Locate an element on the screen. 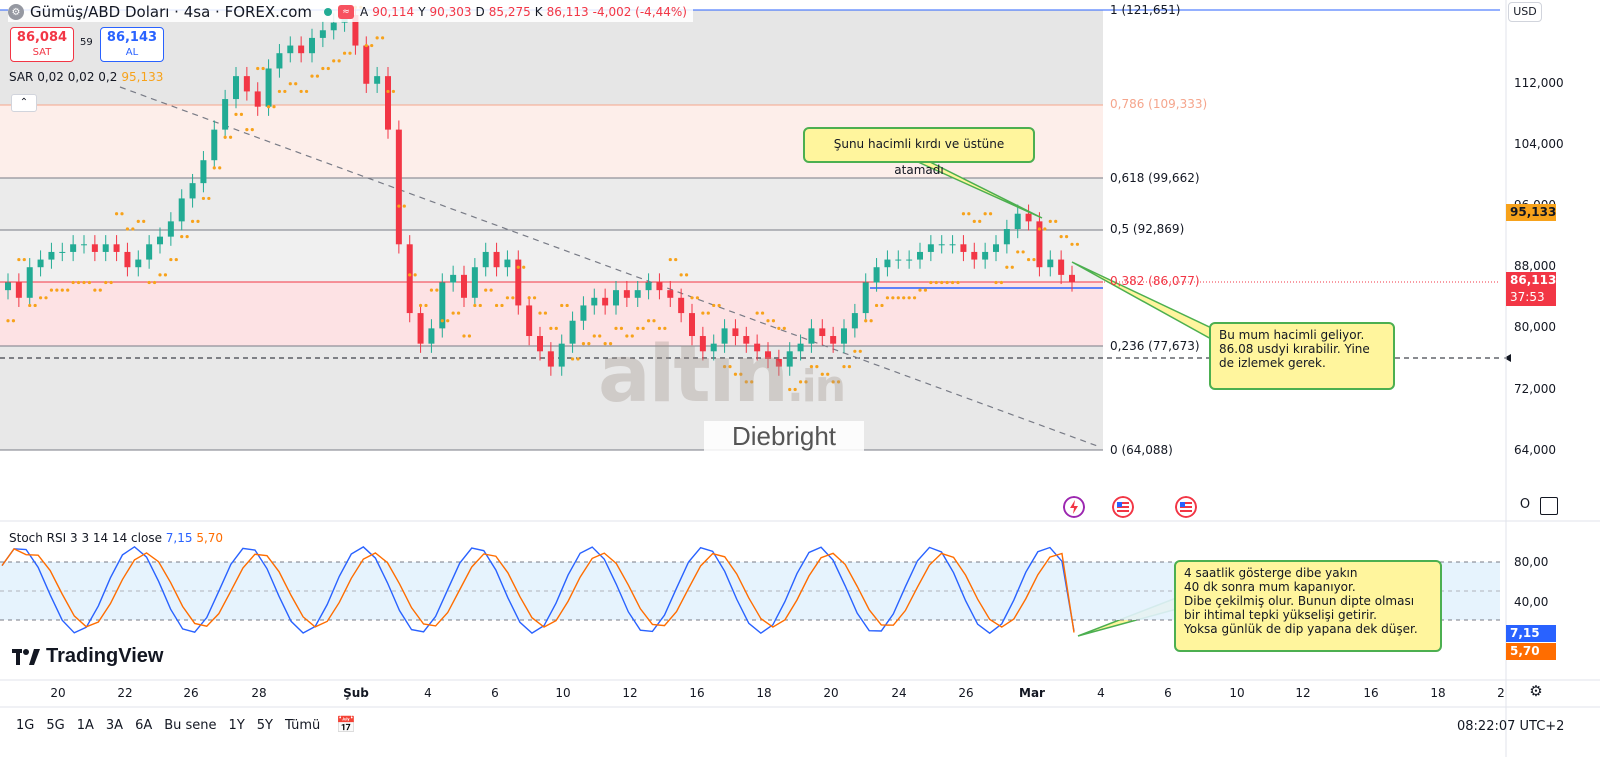  period-5y: 5Y is located at coordinates (264, 725).